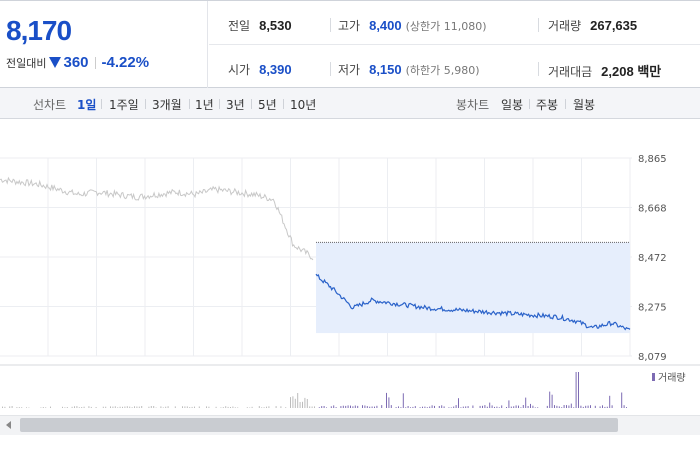 This screenshot has height=450, width=700. I want to click on period-10y: 10년, so click(303, 105).